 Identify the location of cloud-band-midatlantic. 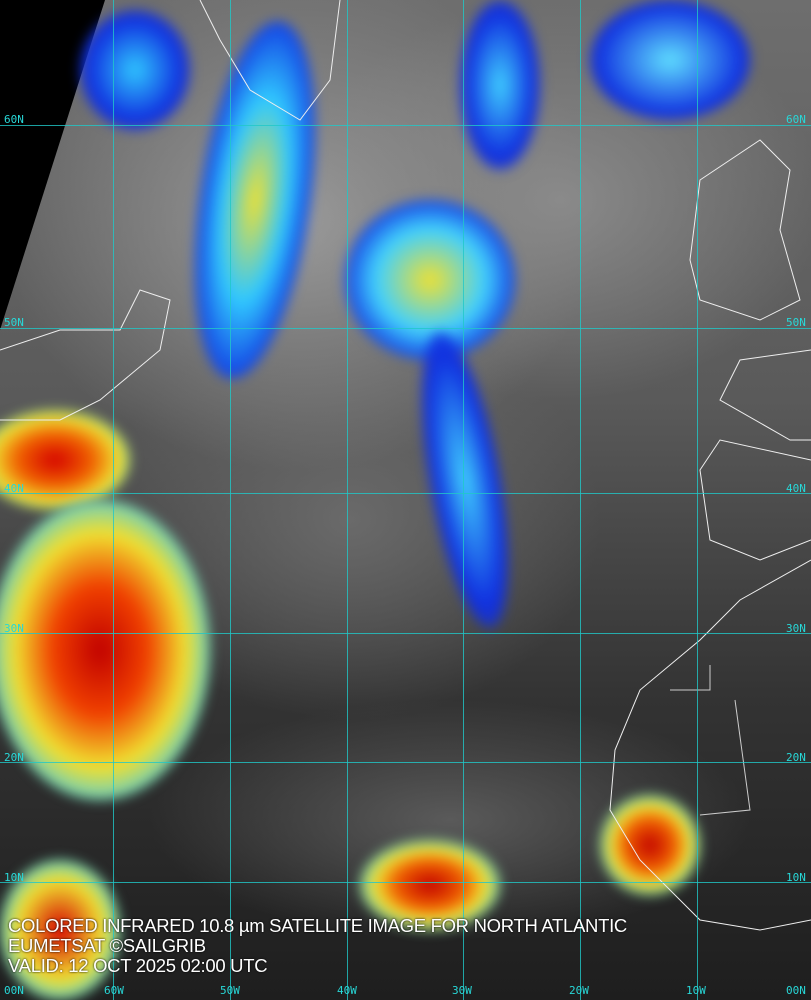
(430, 280).